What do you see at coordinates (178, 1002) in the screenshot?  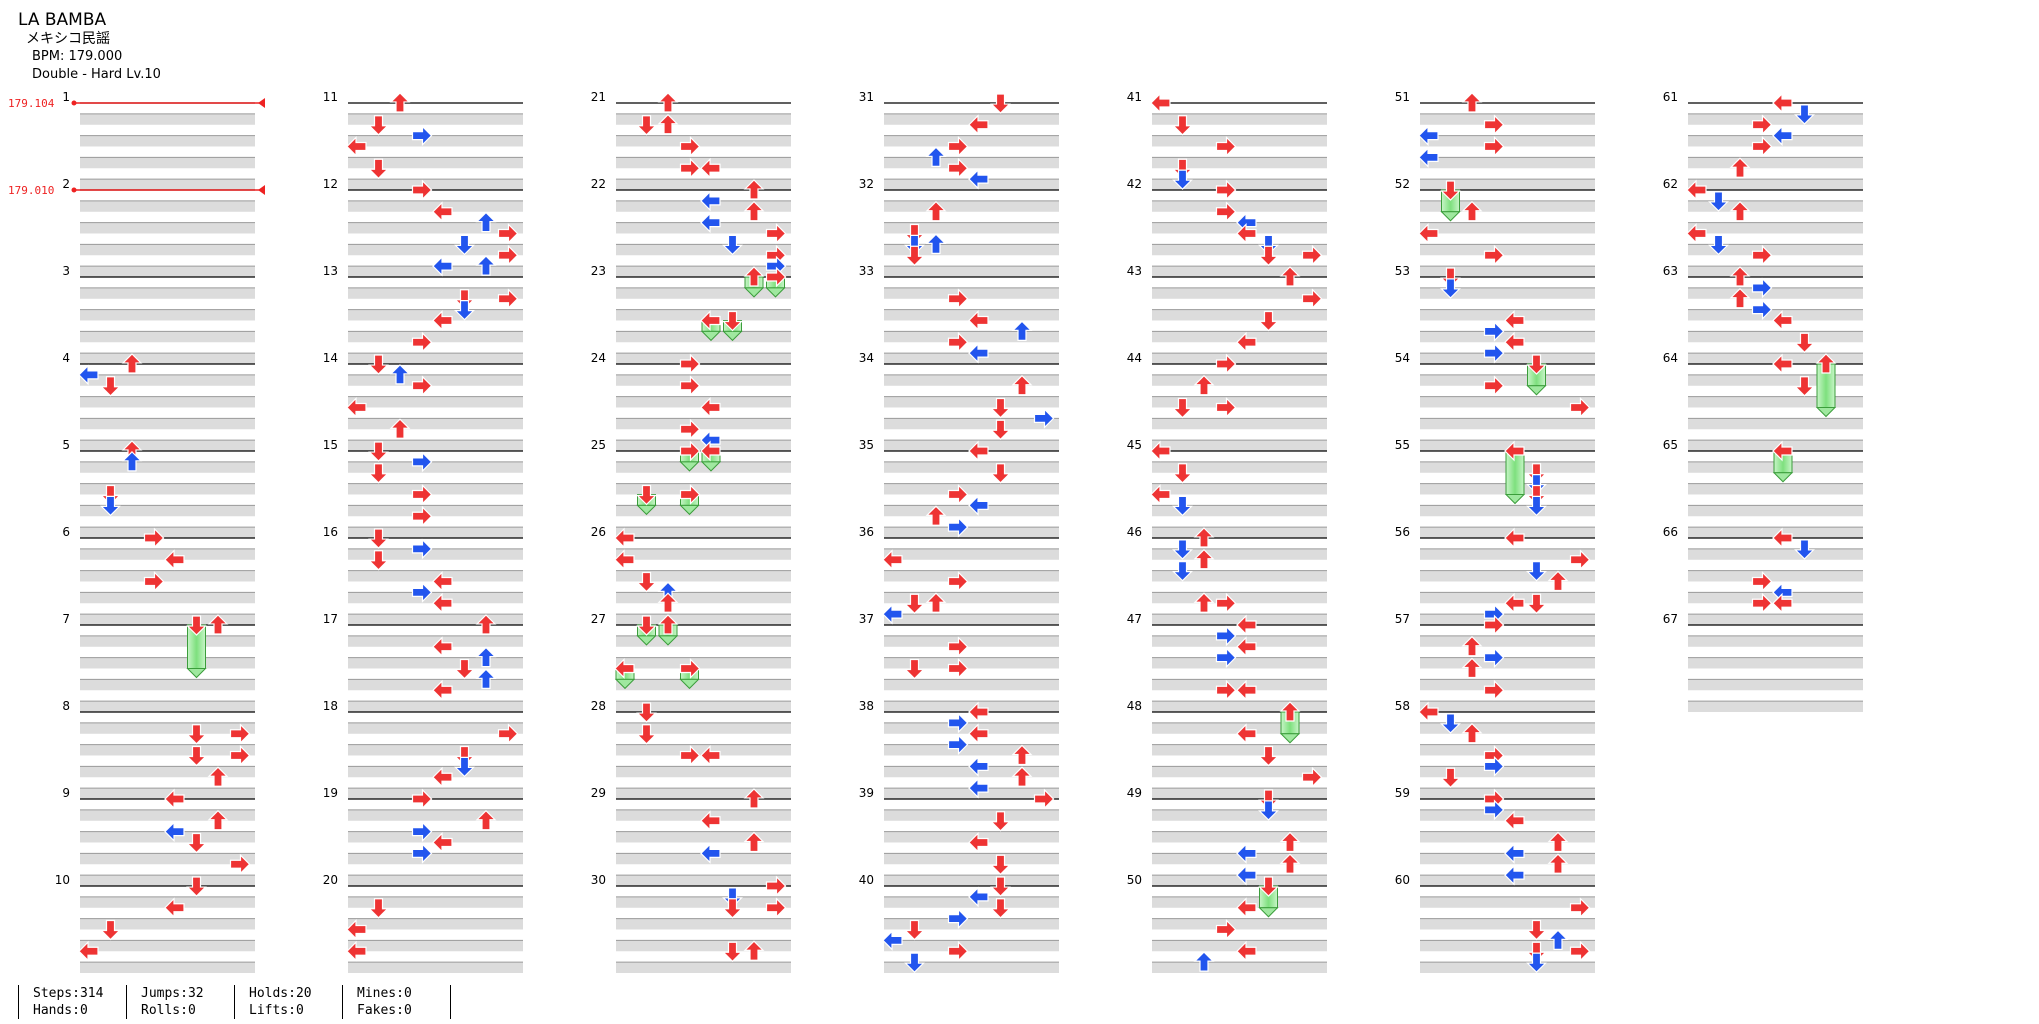 I see `stat-group-jumps: Jumps:32 Rolls:0` at bounding box center [178, 1002].